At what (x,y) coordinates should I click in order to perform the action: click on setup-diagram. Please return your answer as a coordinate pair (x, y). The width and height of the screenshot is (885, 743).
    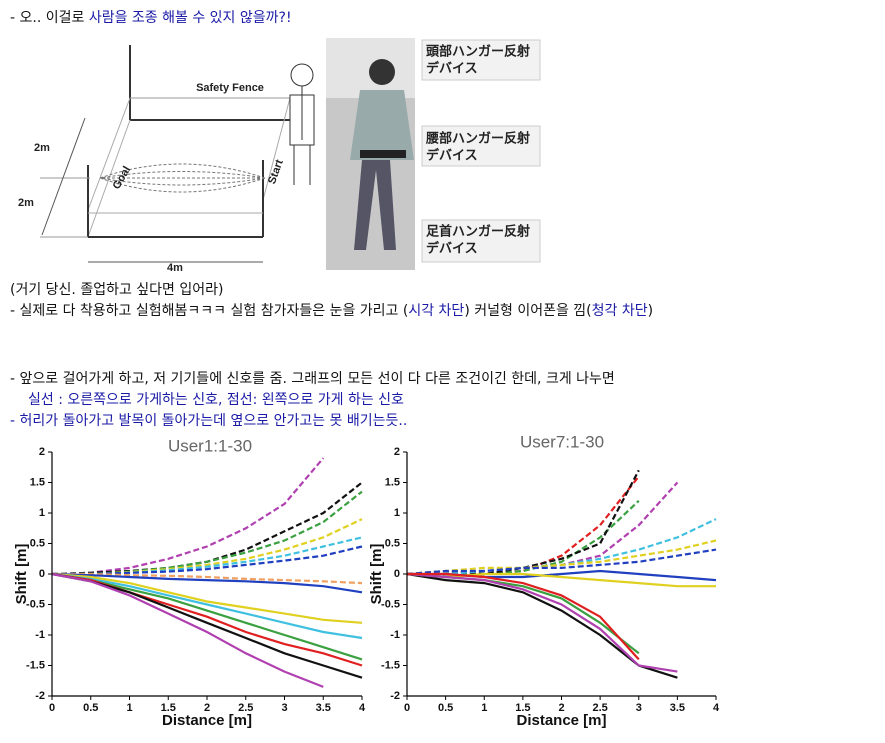
    Looking at the image, I should click on (177, 154).